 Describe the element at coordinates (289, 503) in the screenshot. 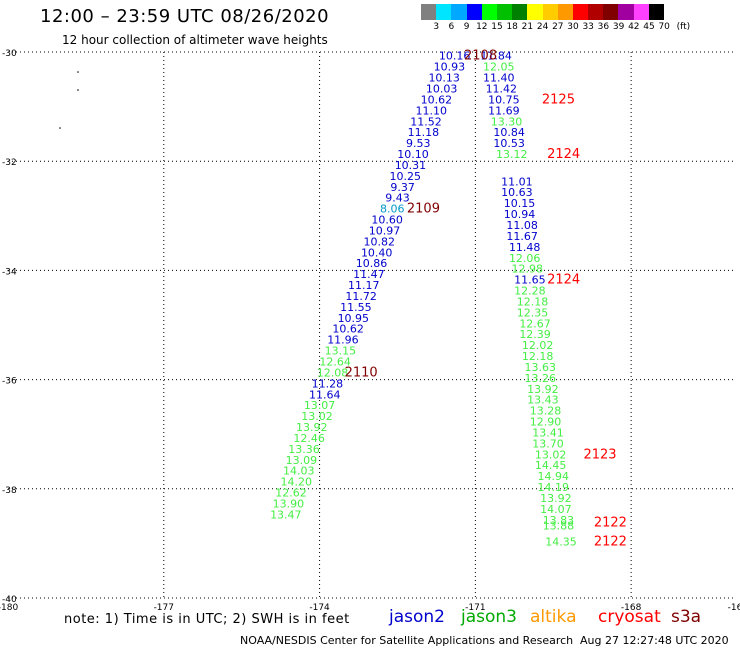

I see `swh-value-label: 13.90` at that location.